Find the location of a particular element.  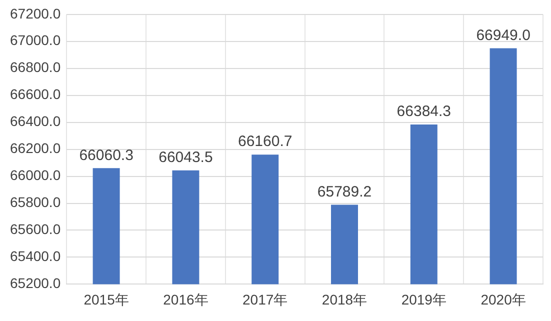

y-tick-label: 65800.0 is located at coordinates (35, 202).